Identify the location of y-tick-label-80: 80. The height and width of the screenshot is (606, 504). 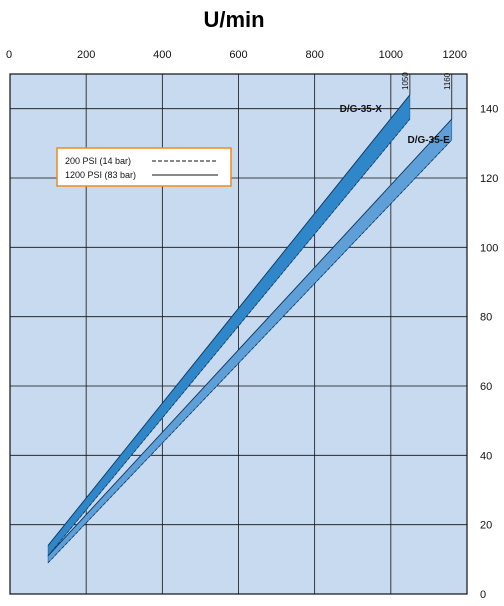
(486, 318).